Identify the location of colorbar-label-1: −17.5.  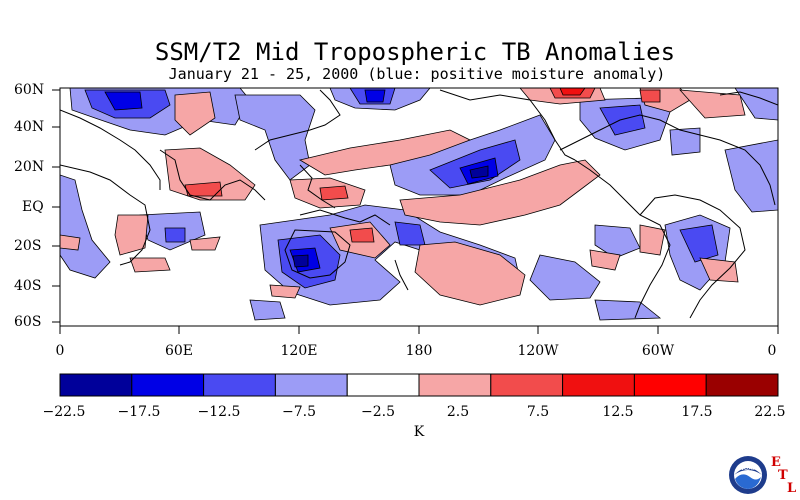
(139, 412).